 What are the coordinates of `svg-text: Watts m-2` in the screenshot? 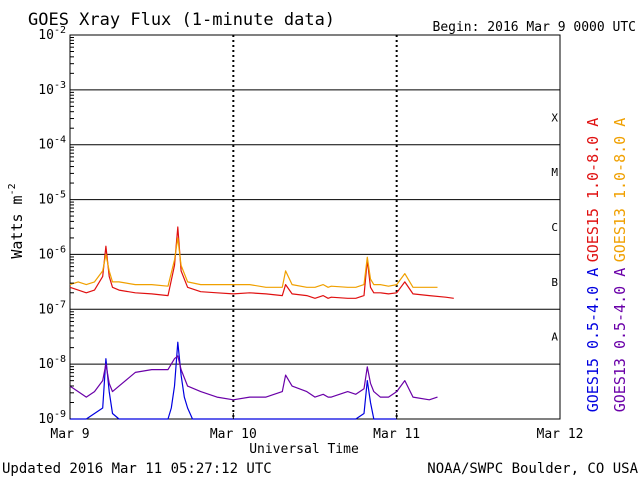 It's located at (16, 220).